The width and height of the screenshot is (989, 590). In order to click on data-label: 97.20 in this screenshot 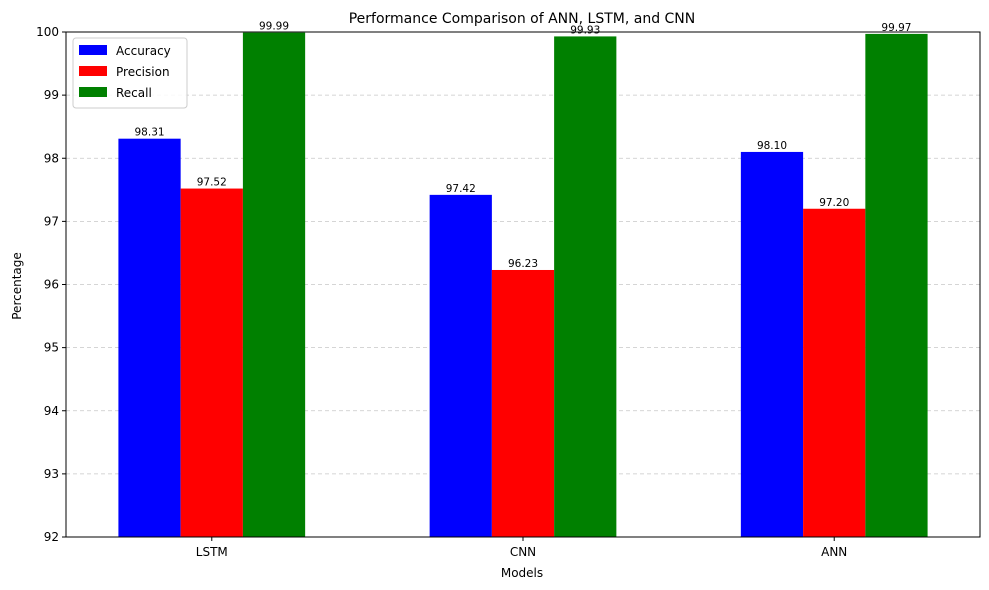, I will do `click(834, 203)`.